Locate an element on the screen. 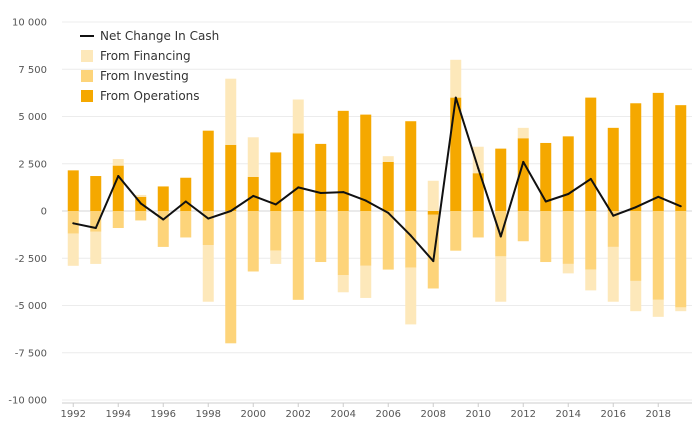 This screenshot has height=433, width=700. legend-label: Net Change In Cash is located at coordinates (159, 36).